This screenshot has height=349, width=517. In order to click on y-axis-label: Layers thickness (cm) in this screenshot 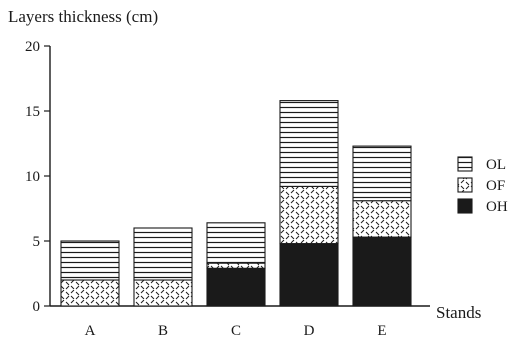, I will do `click(83, 16)`.